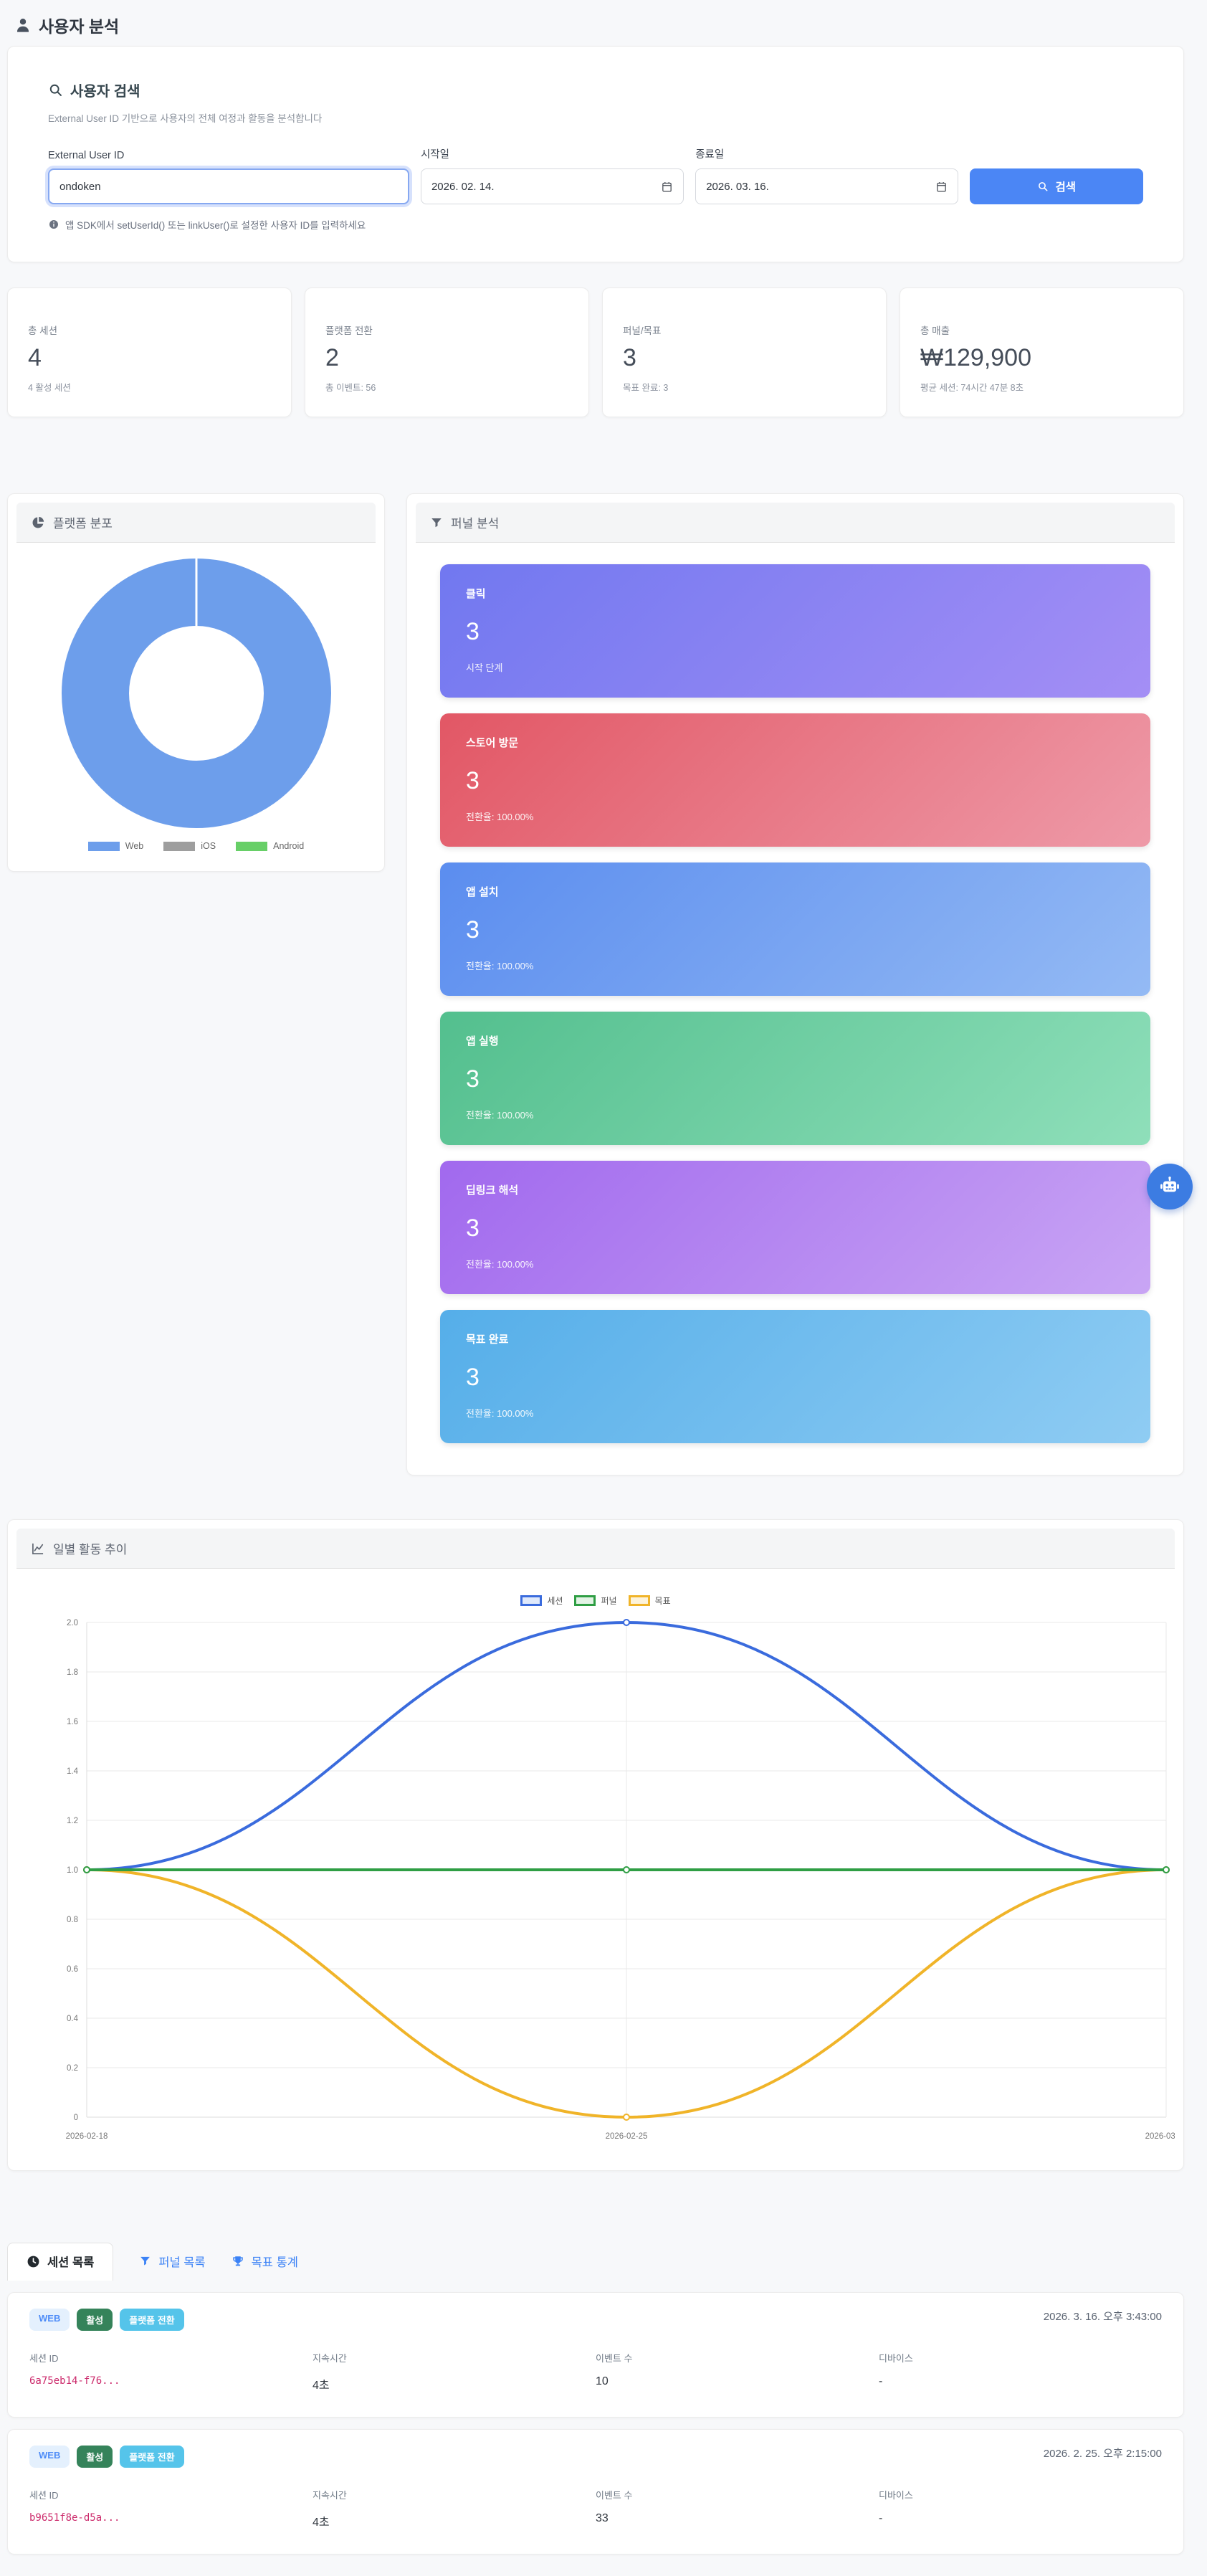  I want to click on tab-goal-stats: 목표 통계, so click(265, 2262).